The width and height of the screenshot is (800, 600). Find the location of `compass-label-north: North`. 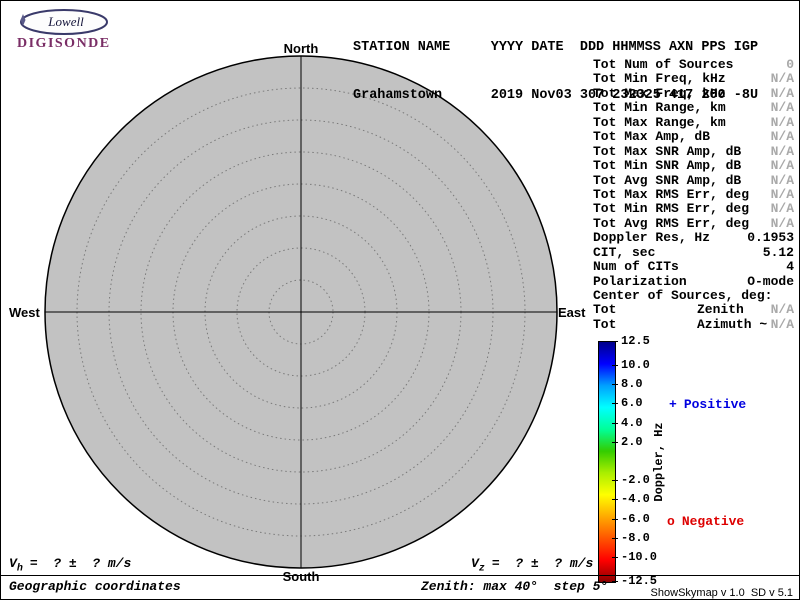

compass-label-north: North is located at coordinates (301, 48).